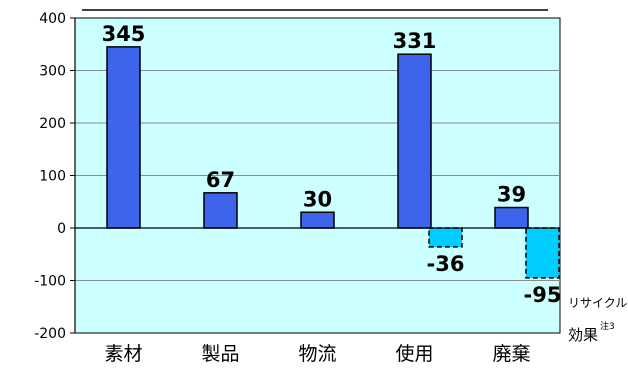 This screenshot has width=628, height=370. What do you see at coordinates (52, 19) in the screenshot?
I see `y-tick-label: 400` at bounding box center [52, 19].